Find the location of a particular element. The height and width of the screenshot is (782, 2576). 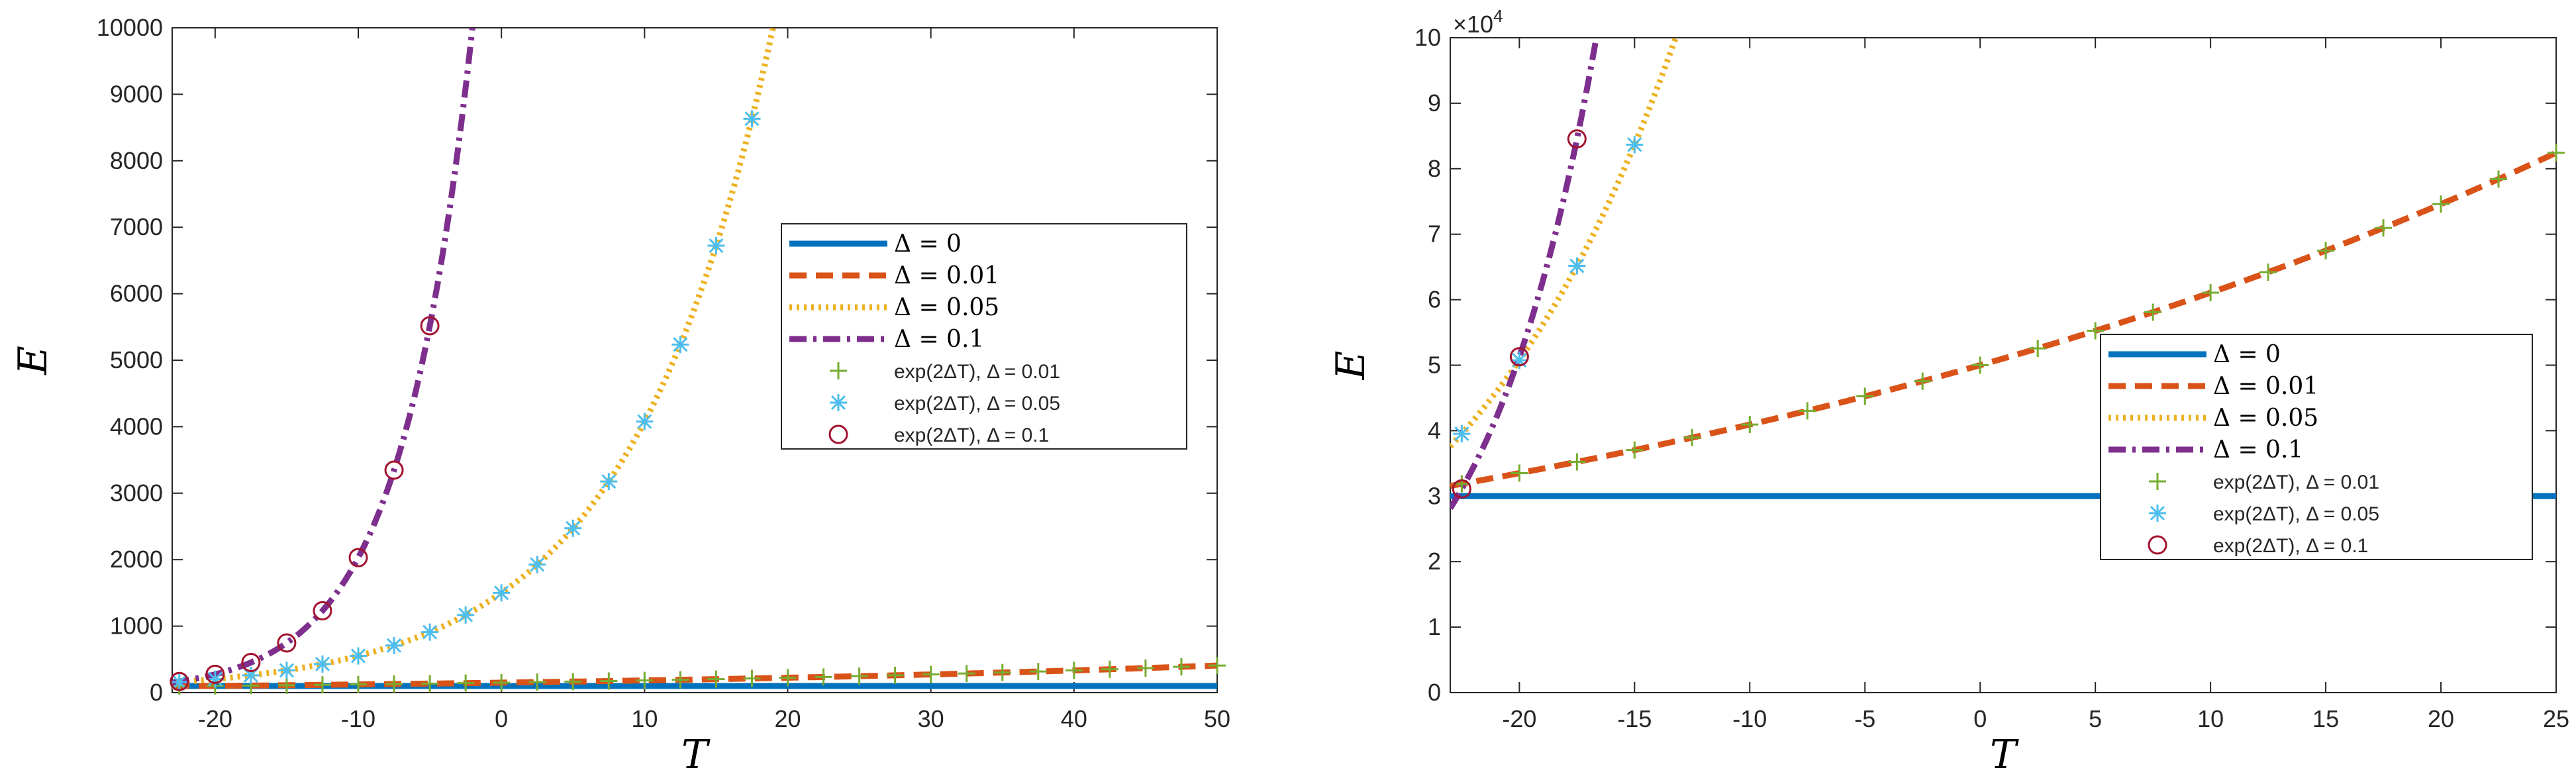

y-tick-label: 7000 is located at coordinates (136, 226).